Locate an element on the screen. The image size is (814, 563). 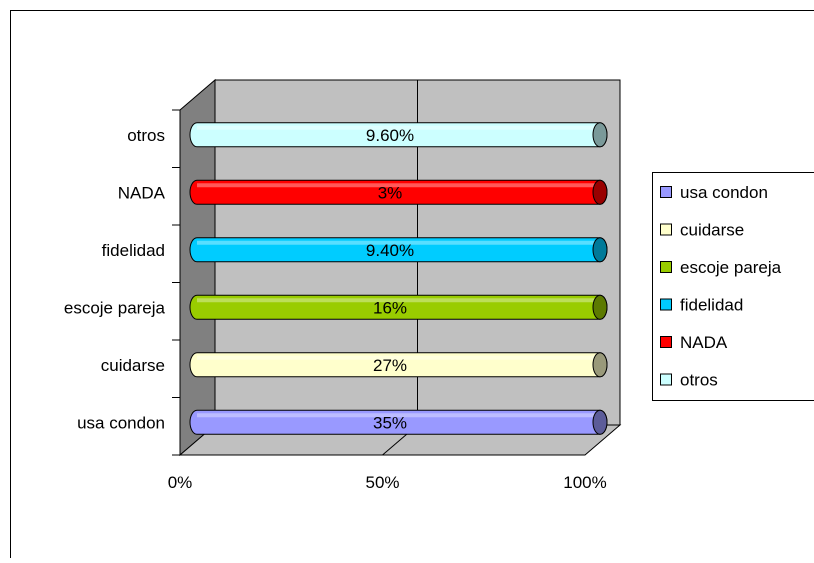
data-label: 35% is located at coordinates (390, 422).